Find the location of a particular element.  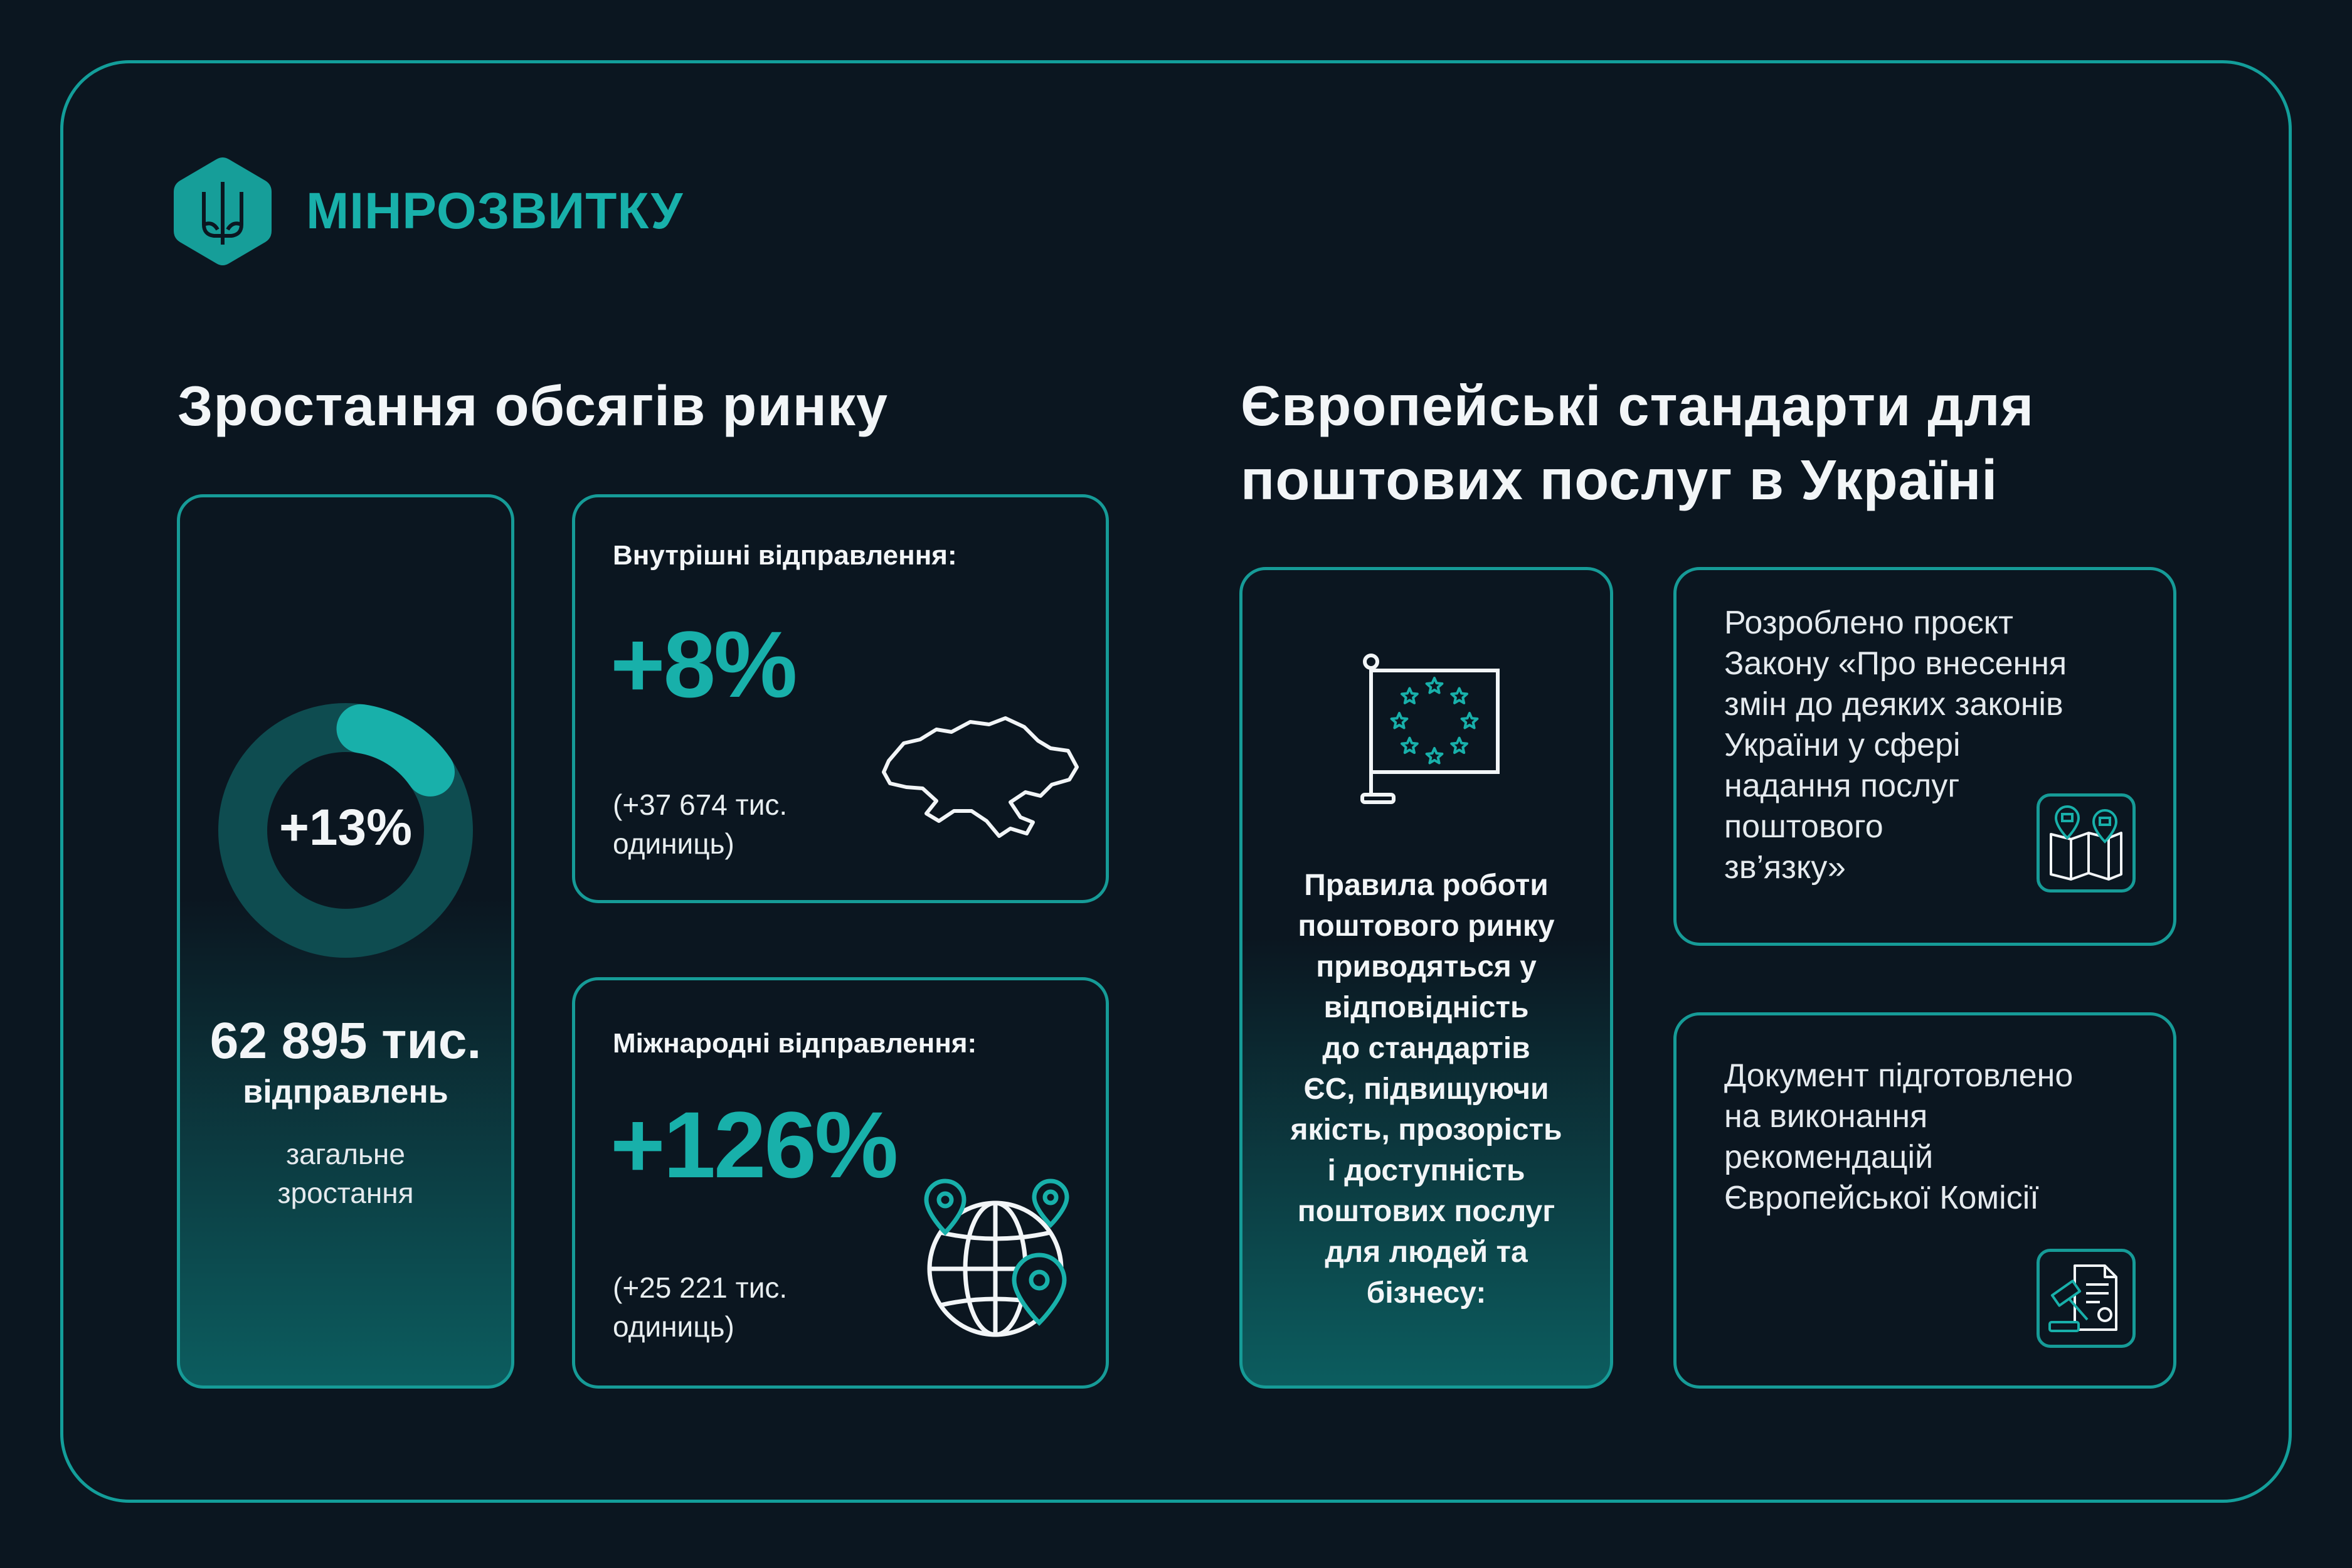

international-title: Міжнародні відправлення: is located at coordinates (795, 1043).